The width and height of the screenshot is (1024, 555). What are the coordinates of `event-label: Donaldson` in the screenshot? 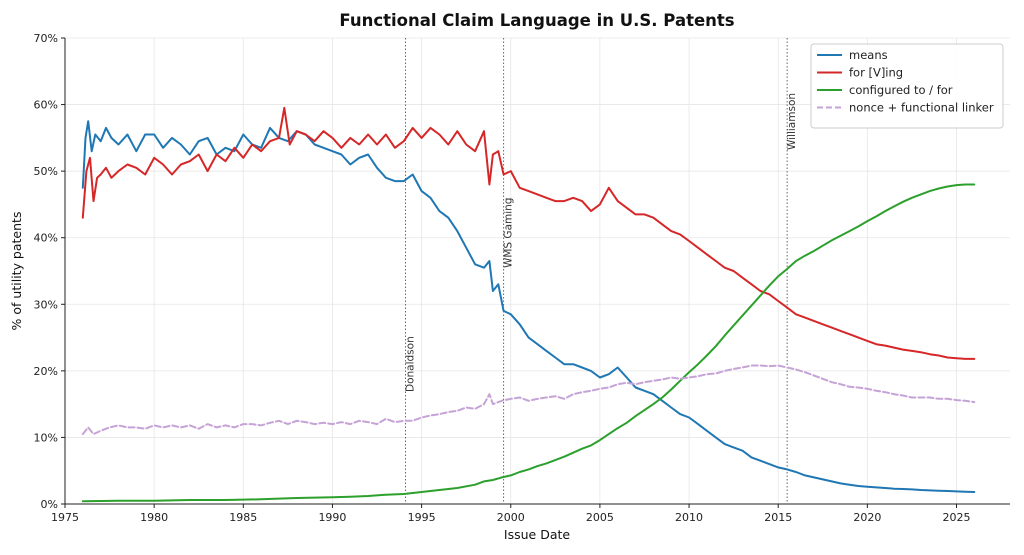 It's located at (411, 364).